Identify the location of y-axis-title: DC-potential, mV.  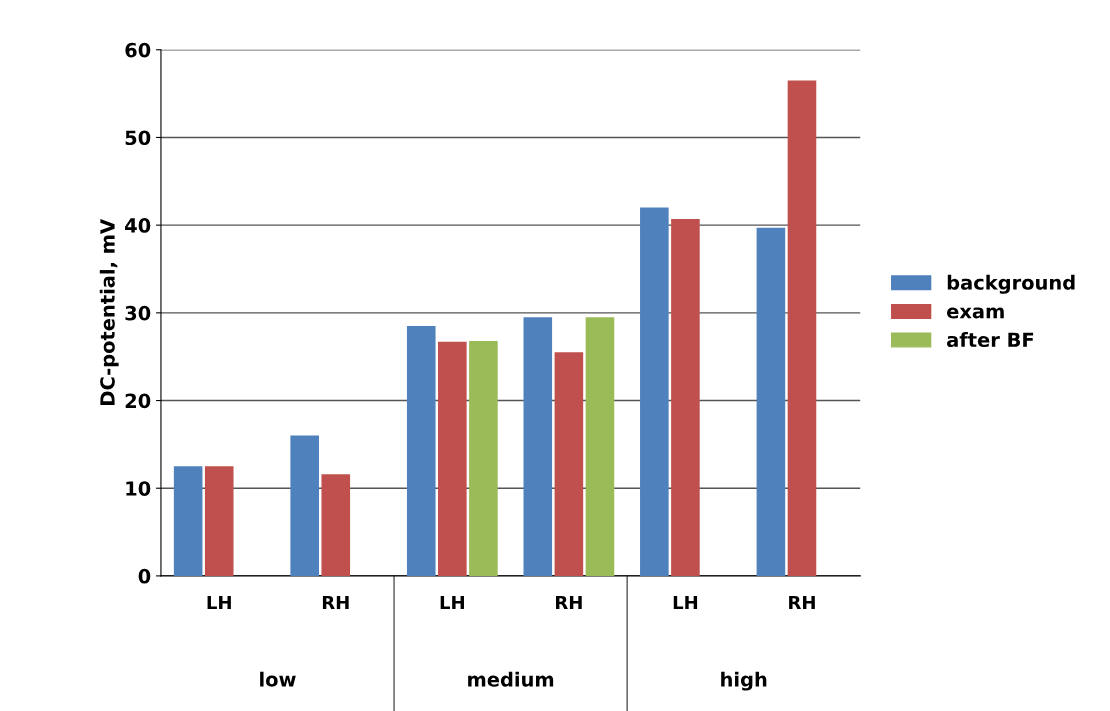
(109, 312).